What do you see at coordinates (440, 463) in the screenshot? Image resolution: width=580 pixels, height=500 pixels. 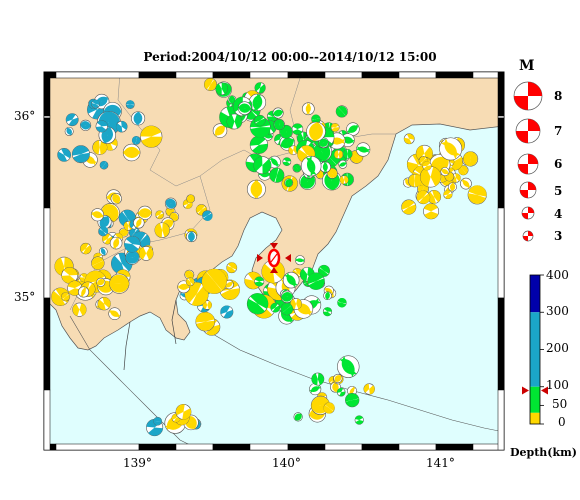 I see `lon-tick-141: 141°` at bounding box center [440, 463].